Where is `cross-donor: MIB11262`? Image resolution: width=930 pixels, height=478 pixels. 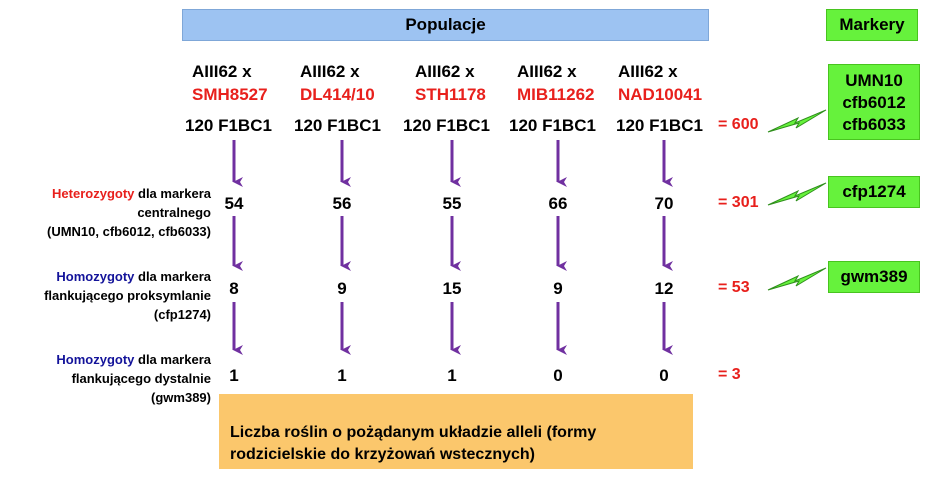
cross-donor: MIB11262 is located at coordinates (556, 94).